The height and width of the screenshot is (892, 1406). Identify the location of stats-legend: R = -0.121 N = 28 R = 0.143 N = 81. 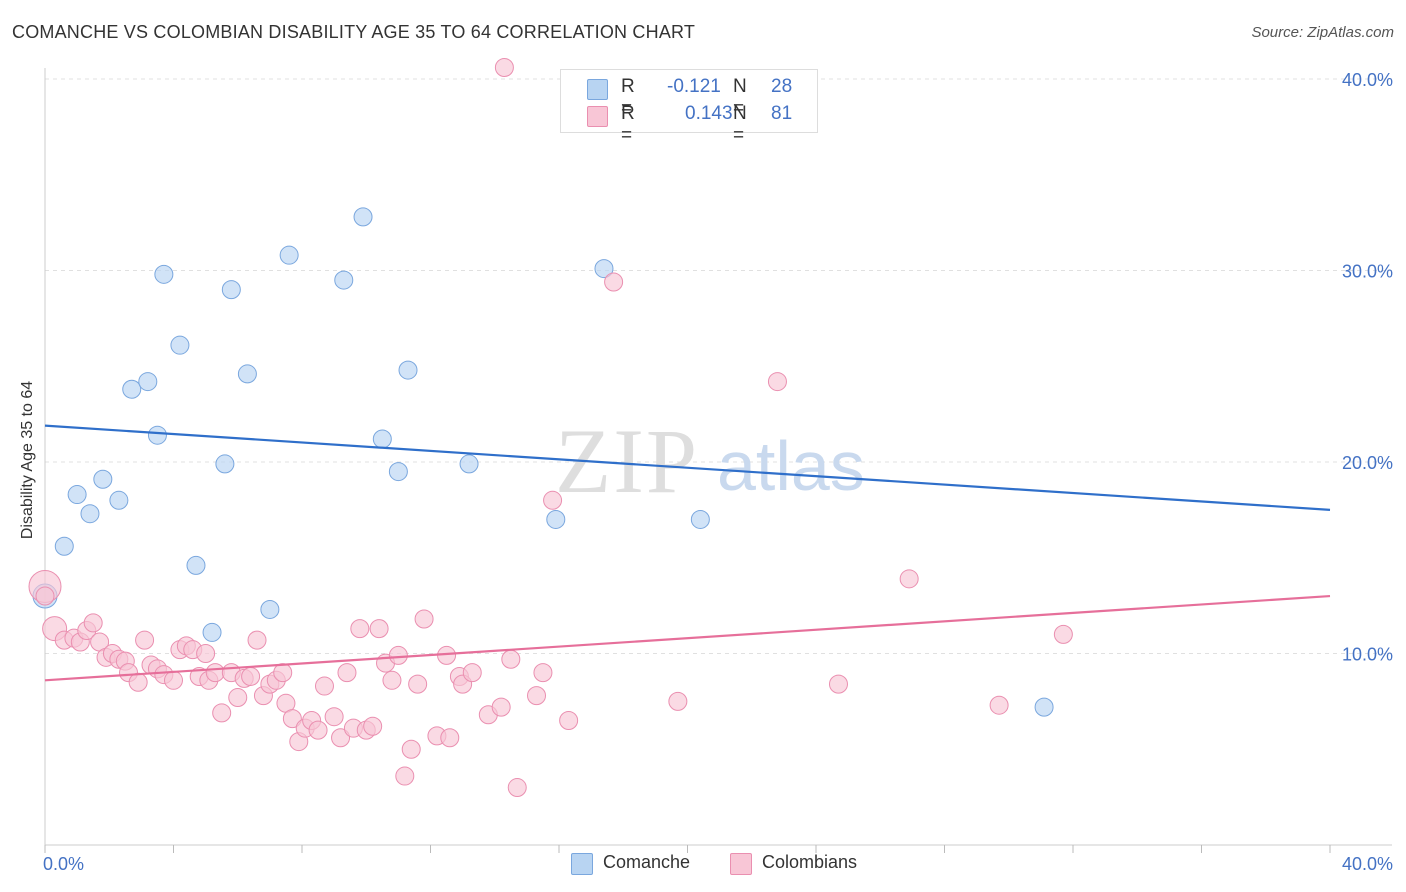
(689, 107).